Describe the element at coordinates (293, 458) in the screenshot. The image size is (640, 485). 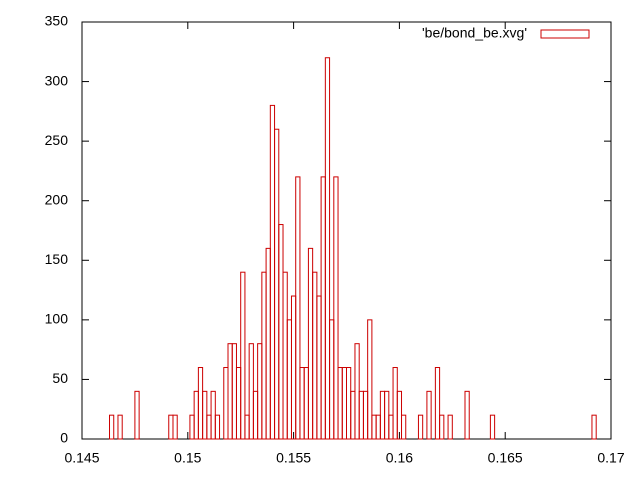
I see `x-tick-label: 0.155` at that location.